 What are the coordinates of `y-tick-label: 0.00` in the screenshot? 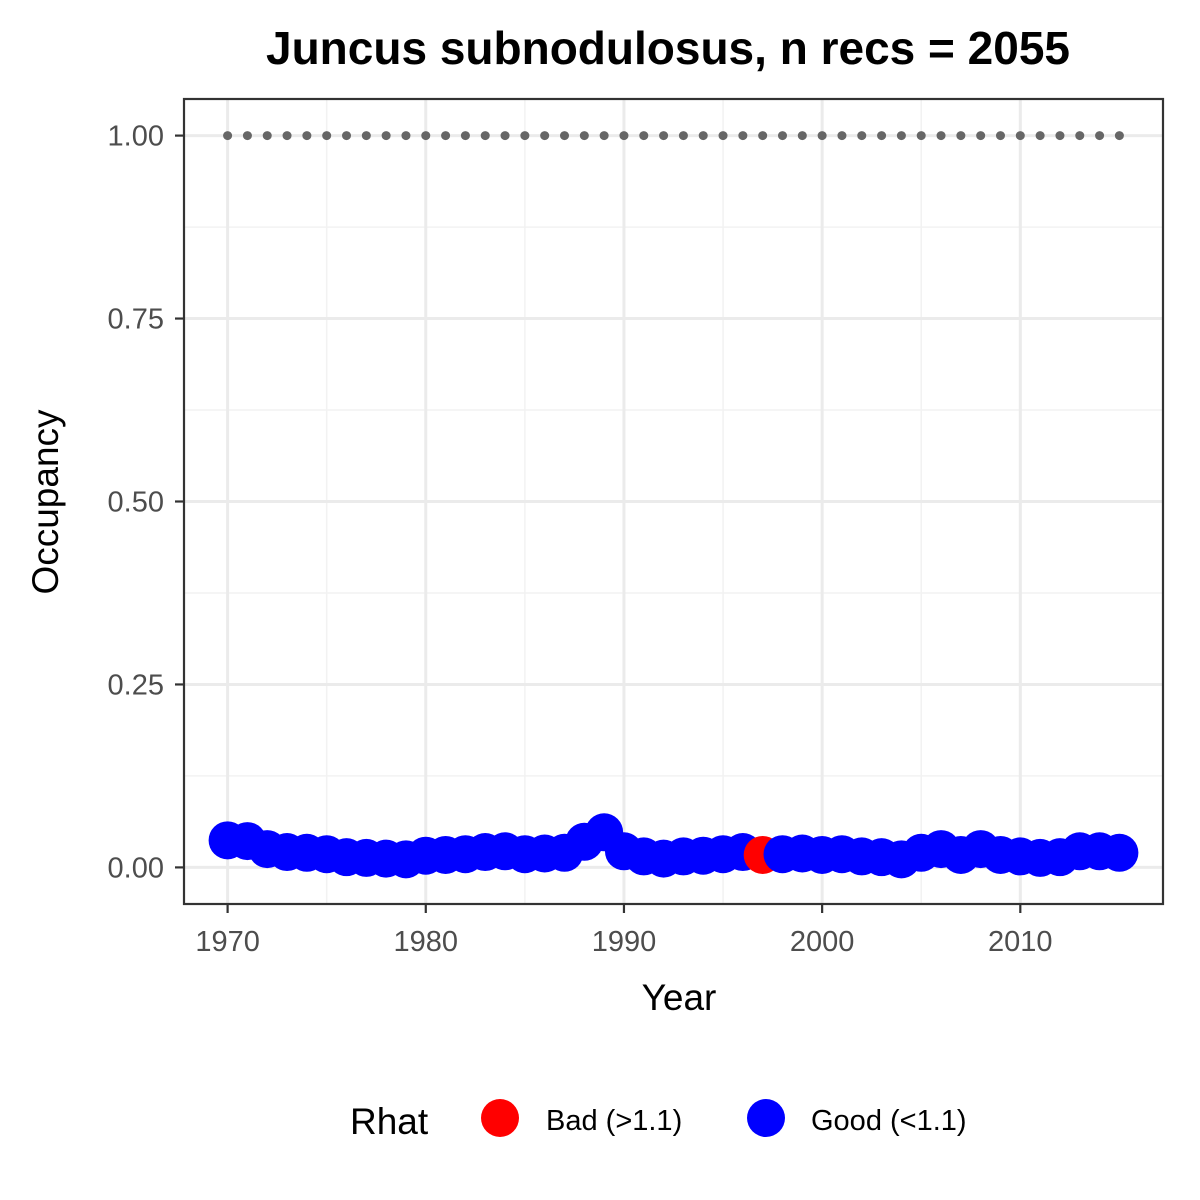 It's located at (136, 868).